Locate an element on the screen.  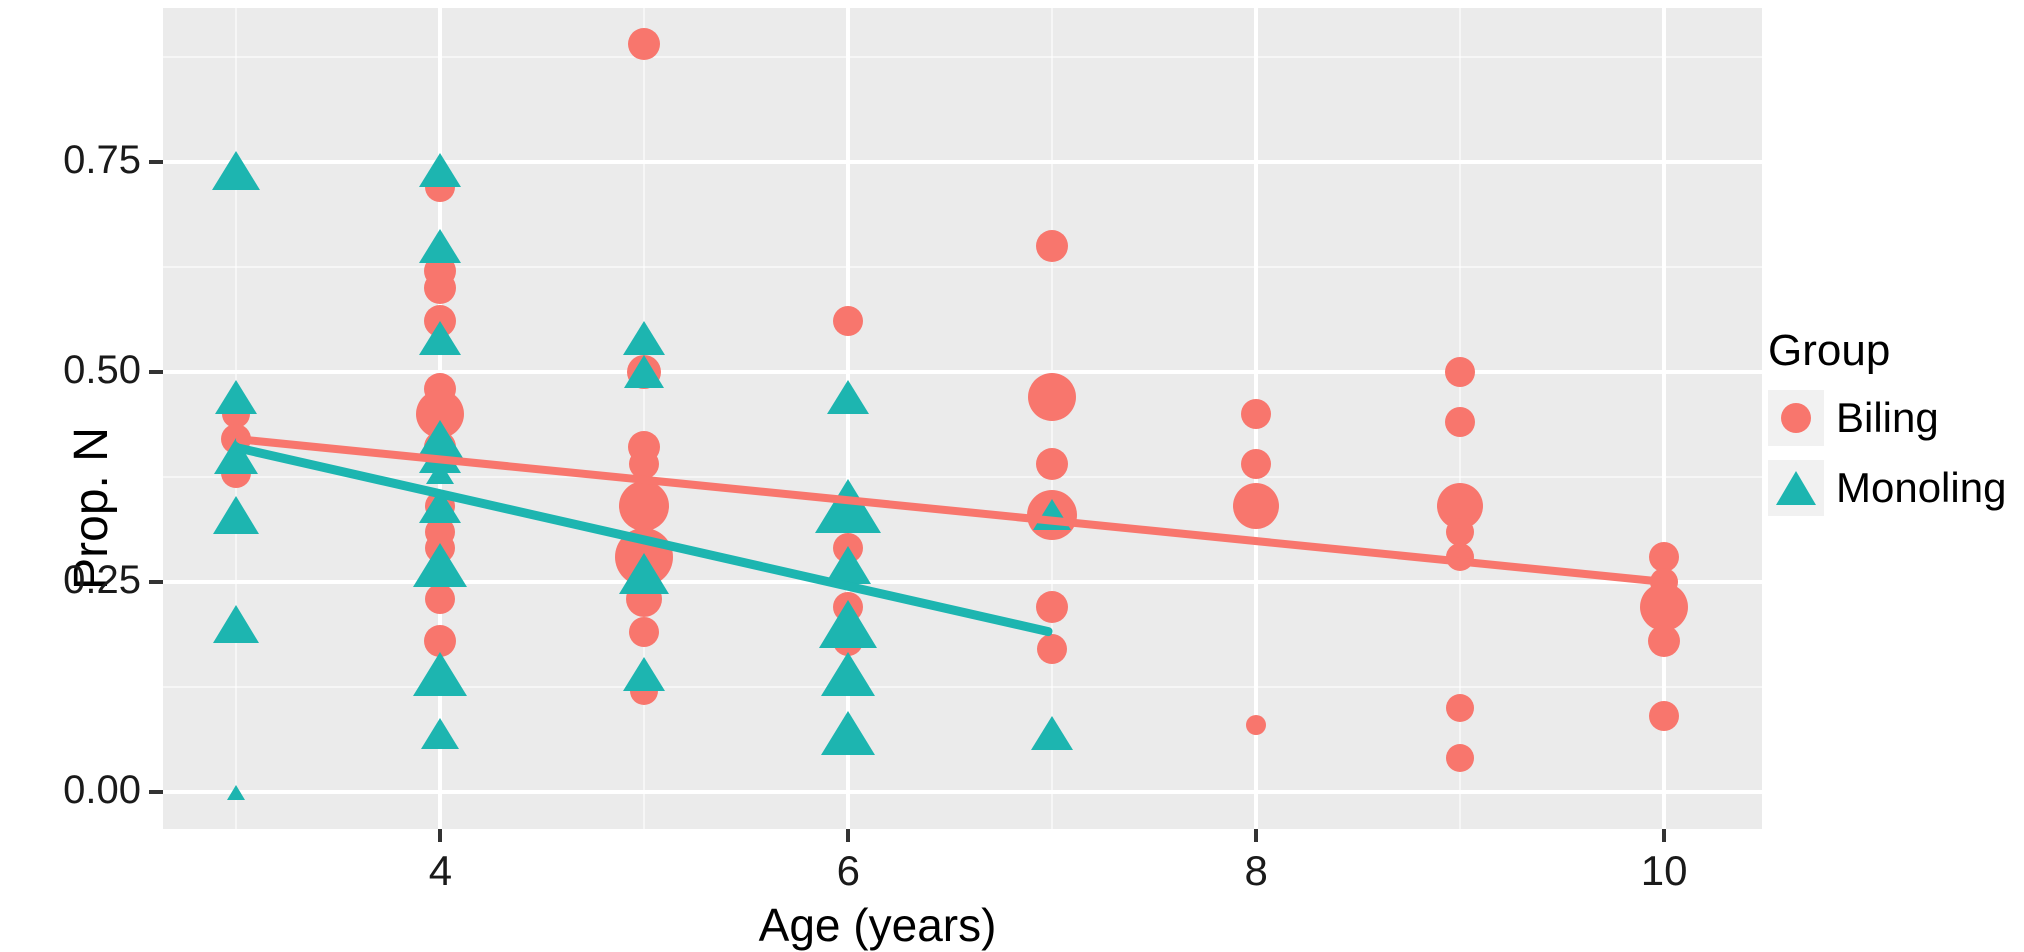
x-minor-gridline is located at coordinates (644, 418).